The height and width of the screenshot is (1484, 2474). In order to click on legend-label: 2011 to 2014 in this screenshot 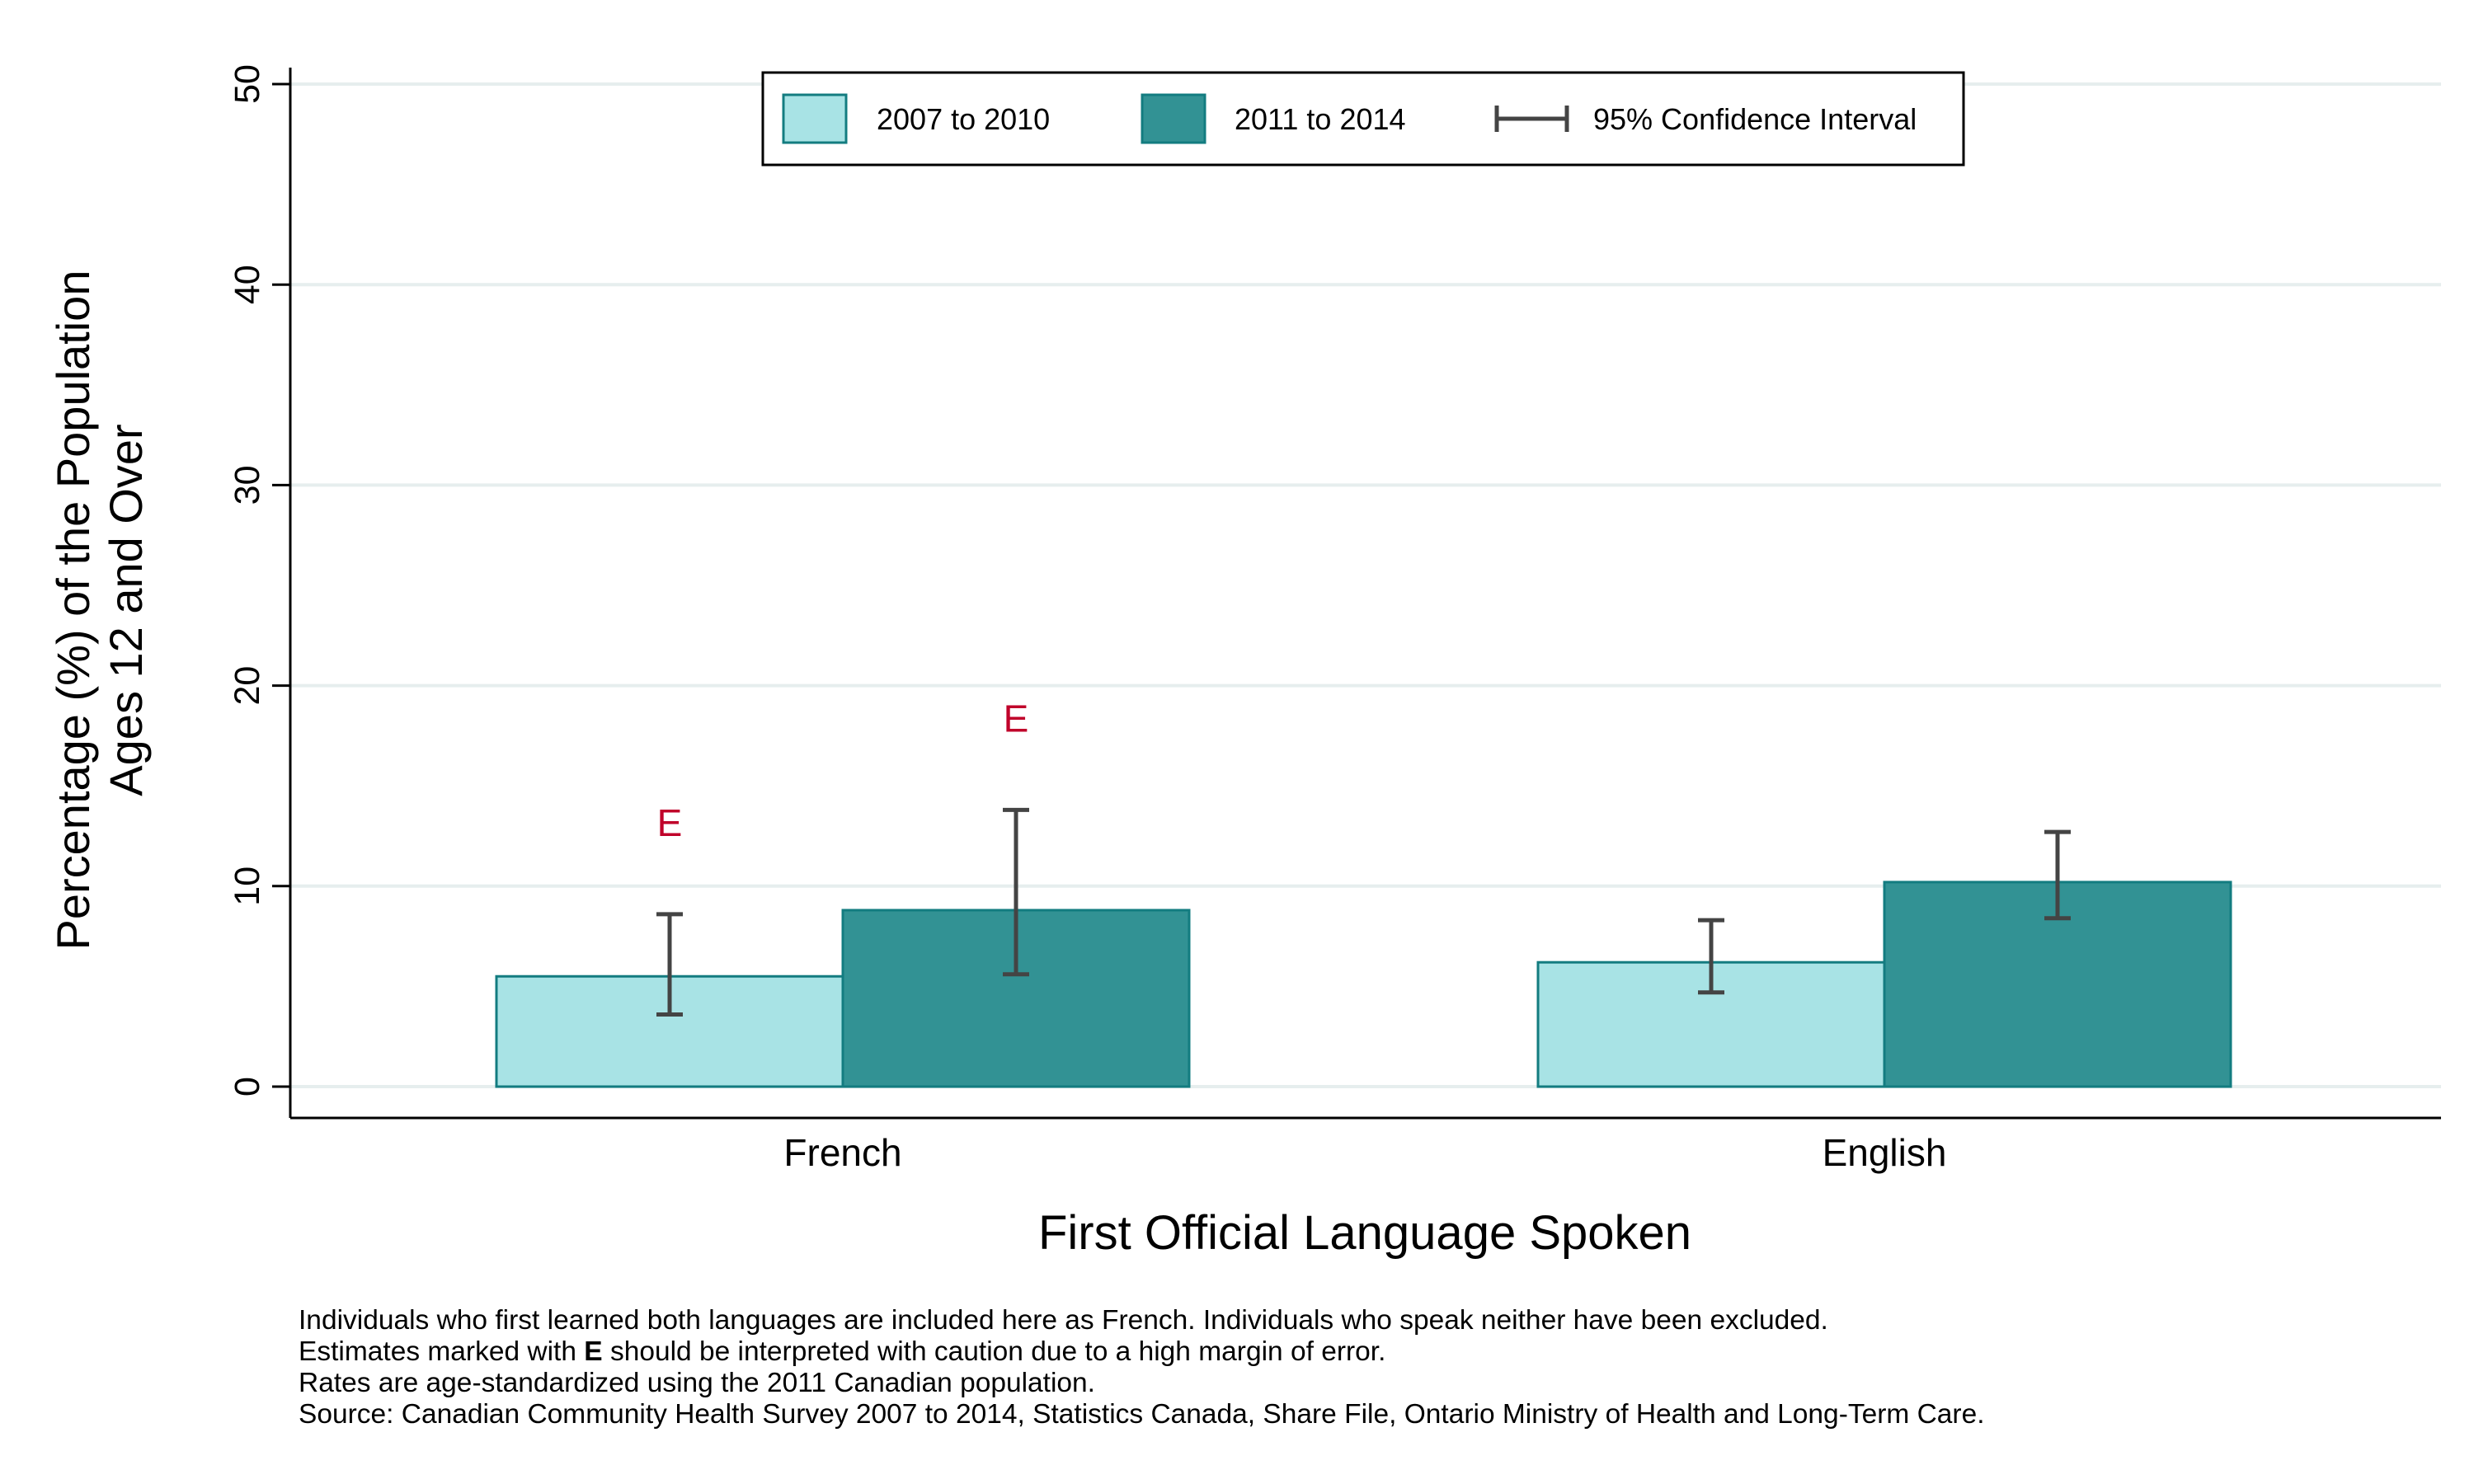, I will do `click(1320, 119)`.